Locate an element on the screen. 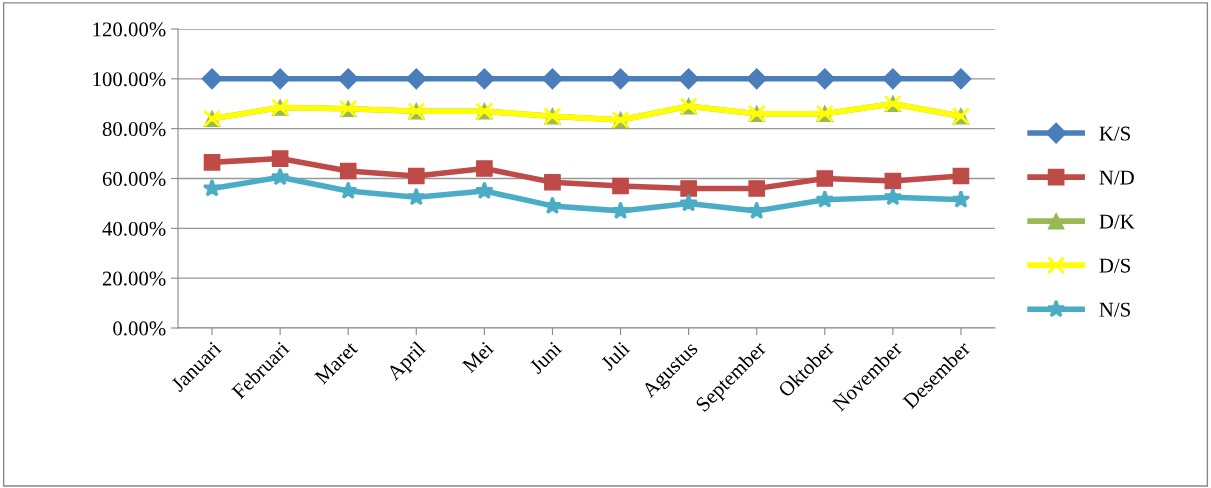 The image size is (1211, 488). y-tick-label: 40.00% is located at coordinates (134, 228).